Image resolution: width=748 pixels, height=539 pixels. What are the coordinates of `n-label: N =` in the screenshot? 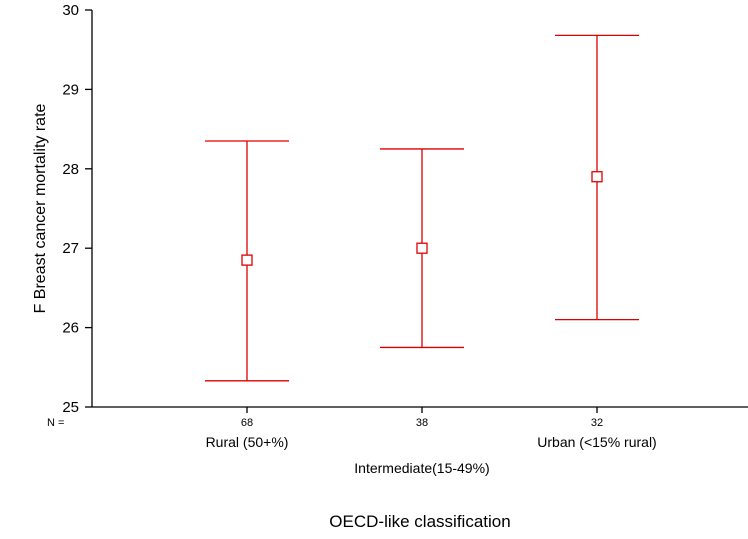 It's located at (55, 423).